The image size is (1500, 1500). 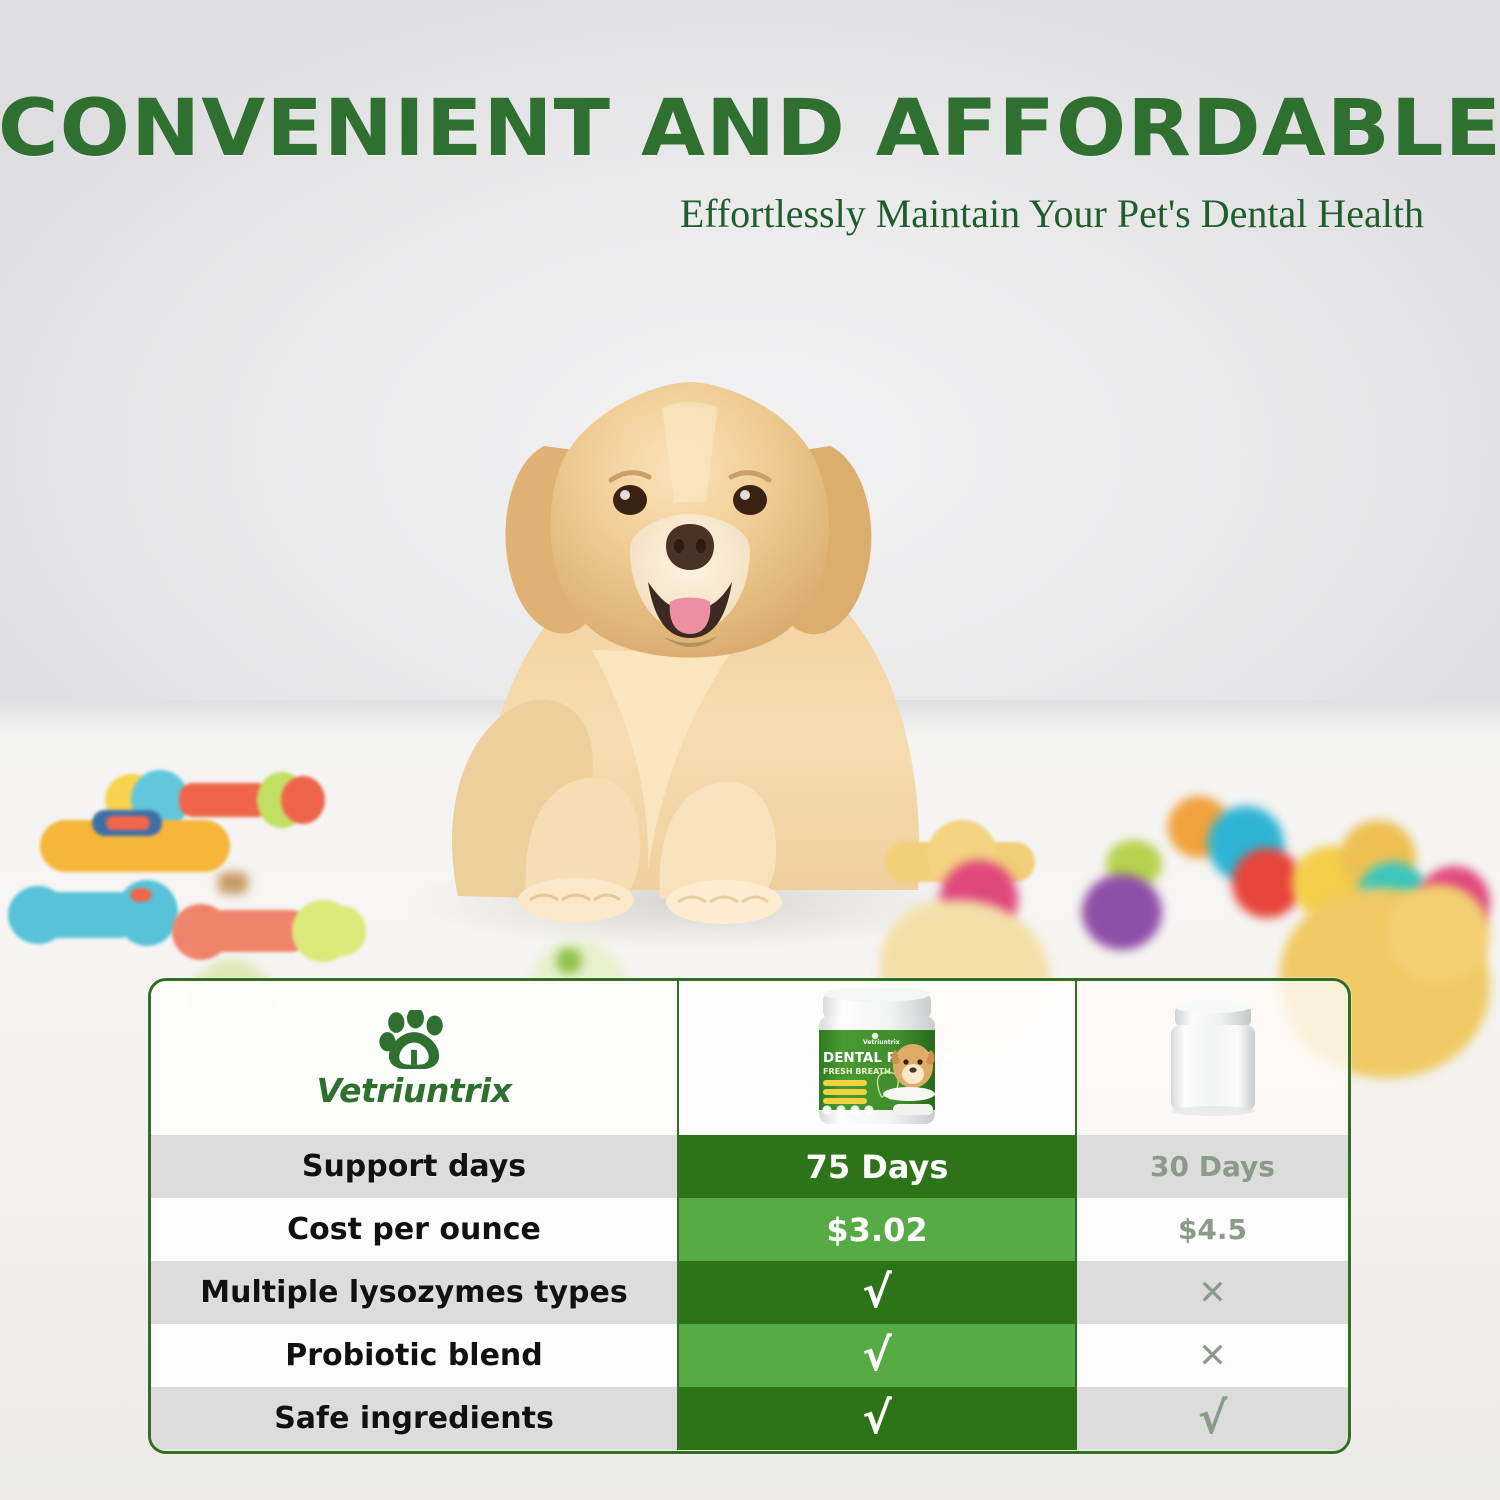 I want to click on row-product-value: $3.02, so click(x=877, y=1229).